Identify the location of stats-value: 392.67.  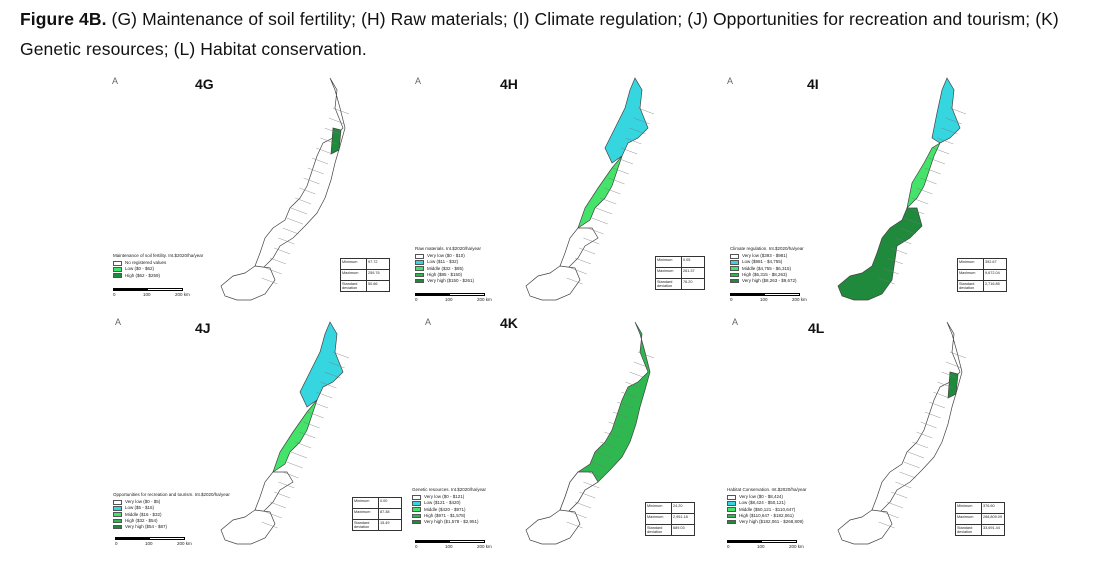
(991, 262).